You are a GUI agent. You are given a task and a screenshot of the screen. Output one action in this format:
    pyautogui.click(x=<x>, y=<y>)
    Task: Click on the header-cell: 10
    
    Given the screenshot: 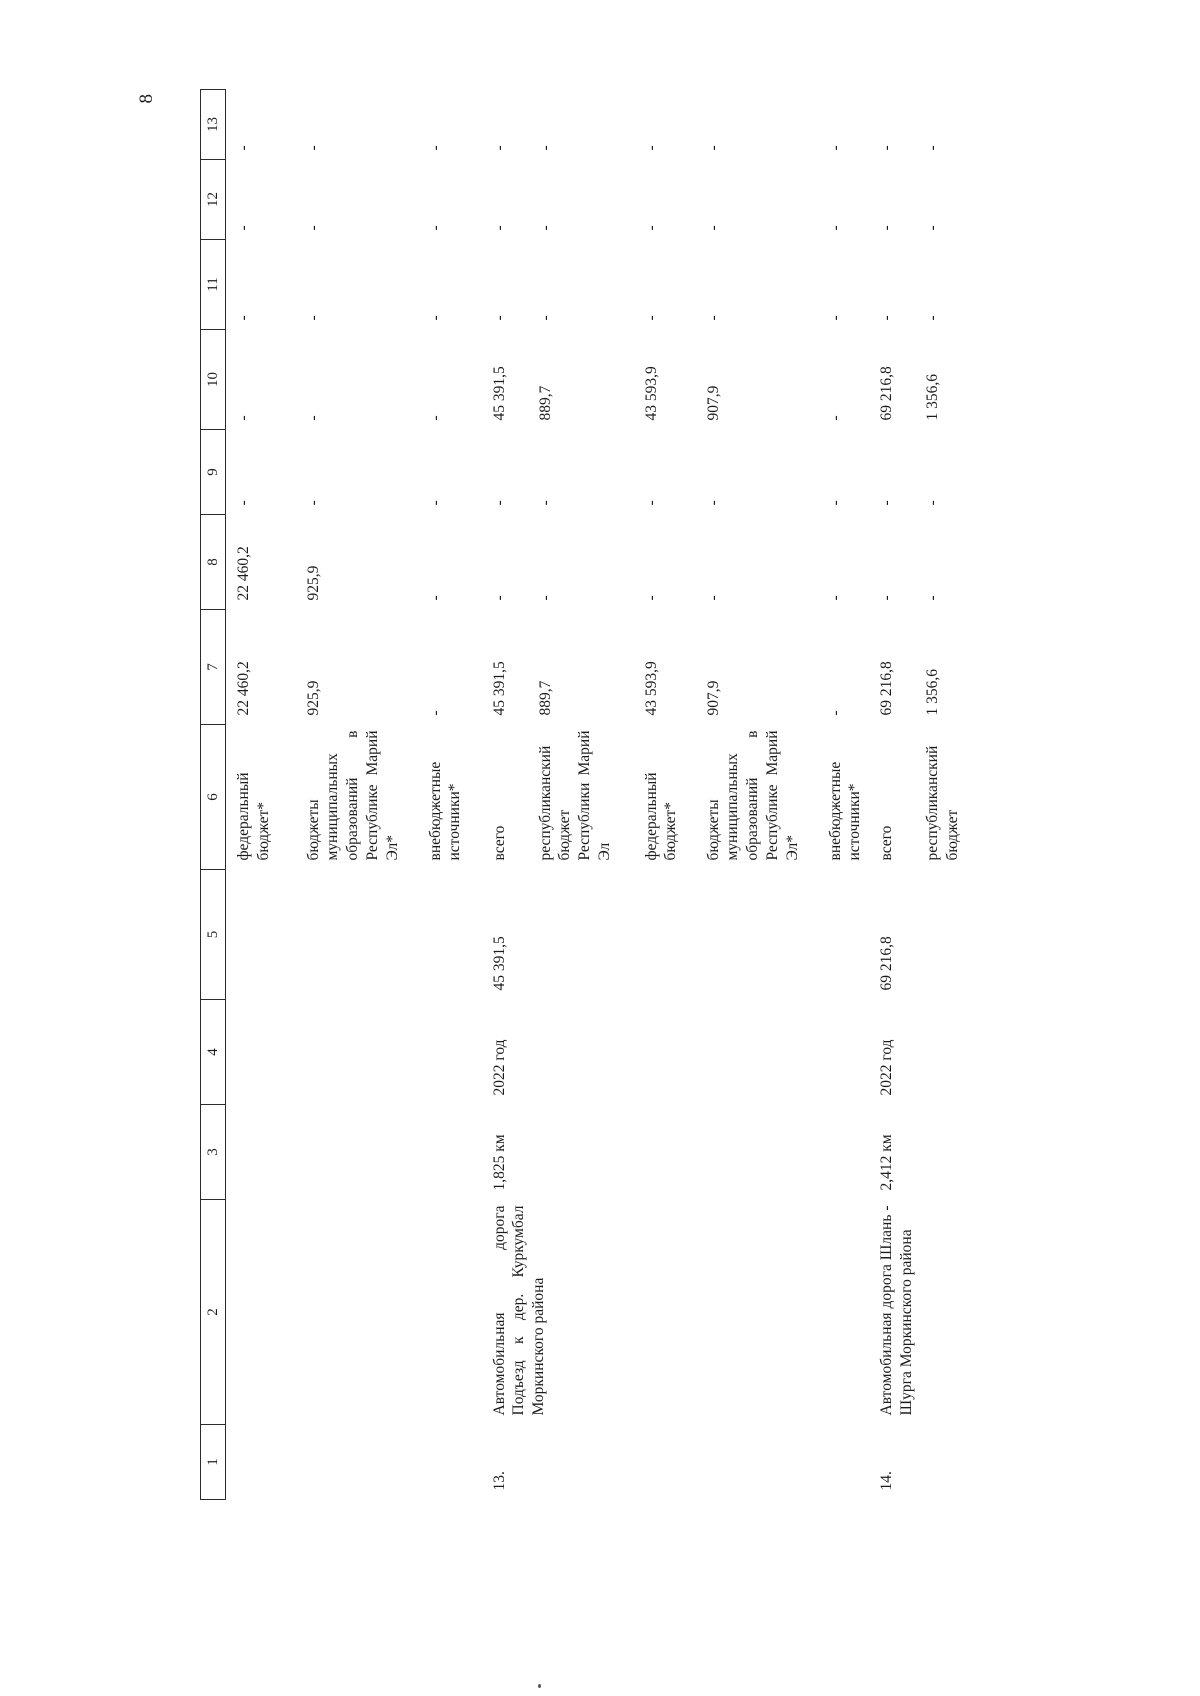 What is the action you would take?
    pyautogui.click(x=213, y=379)
    